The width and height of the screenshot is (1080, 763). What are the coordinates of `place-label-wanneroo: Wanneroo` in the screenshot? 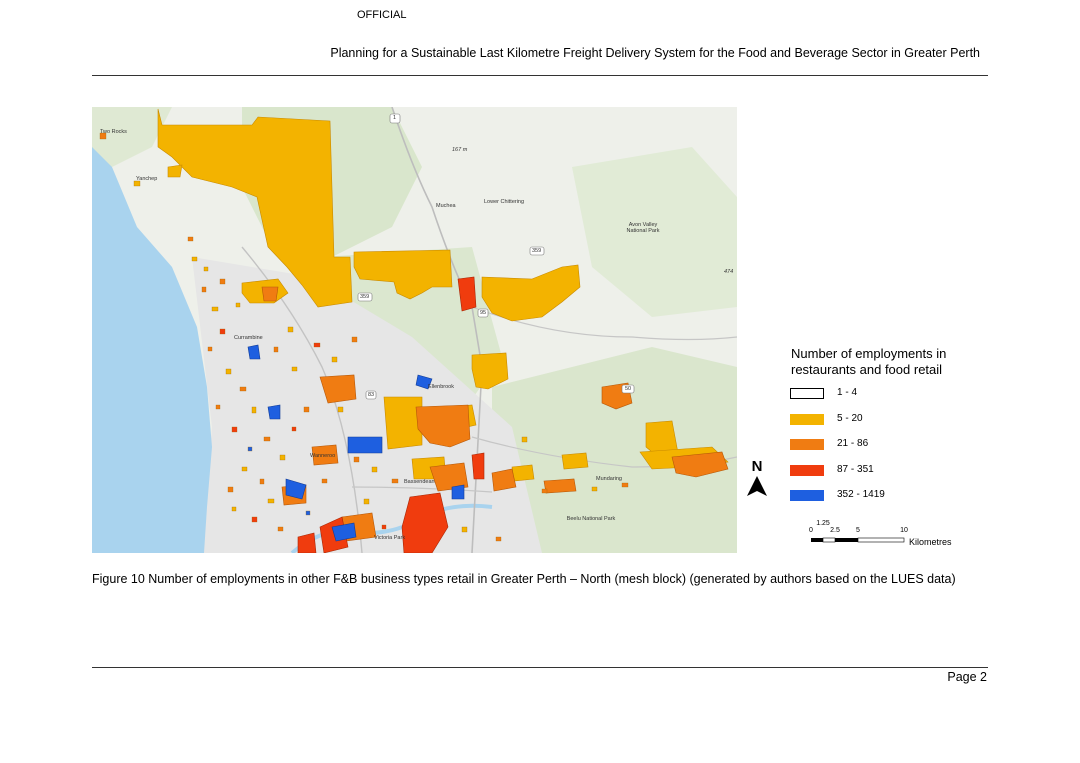 It's located at (323, 456).